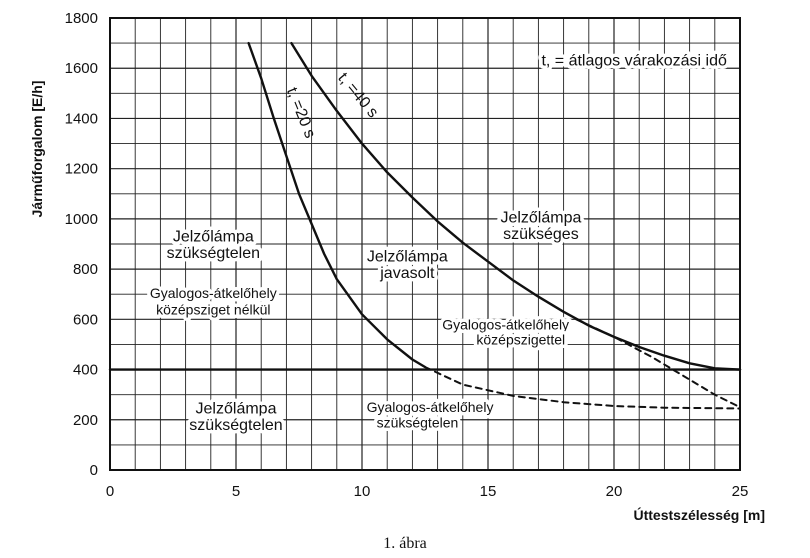 This screenshot has height=558, width=810. I want to click on annotation-a6: javasolt, so click(407, 273).